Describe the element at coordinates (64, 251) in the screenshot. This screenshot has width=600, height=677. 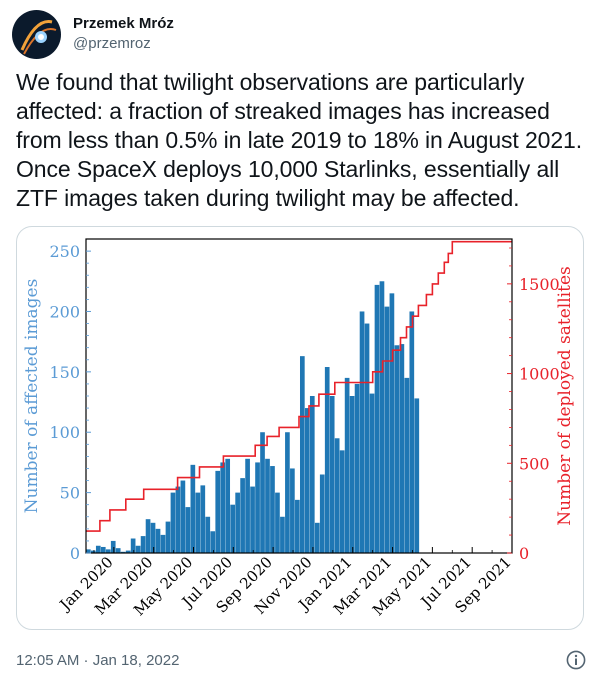
I see `left-tick-label: 250` at that location.